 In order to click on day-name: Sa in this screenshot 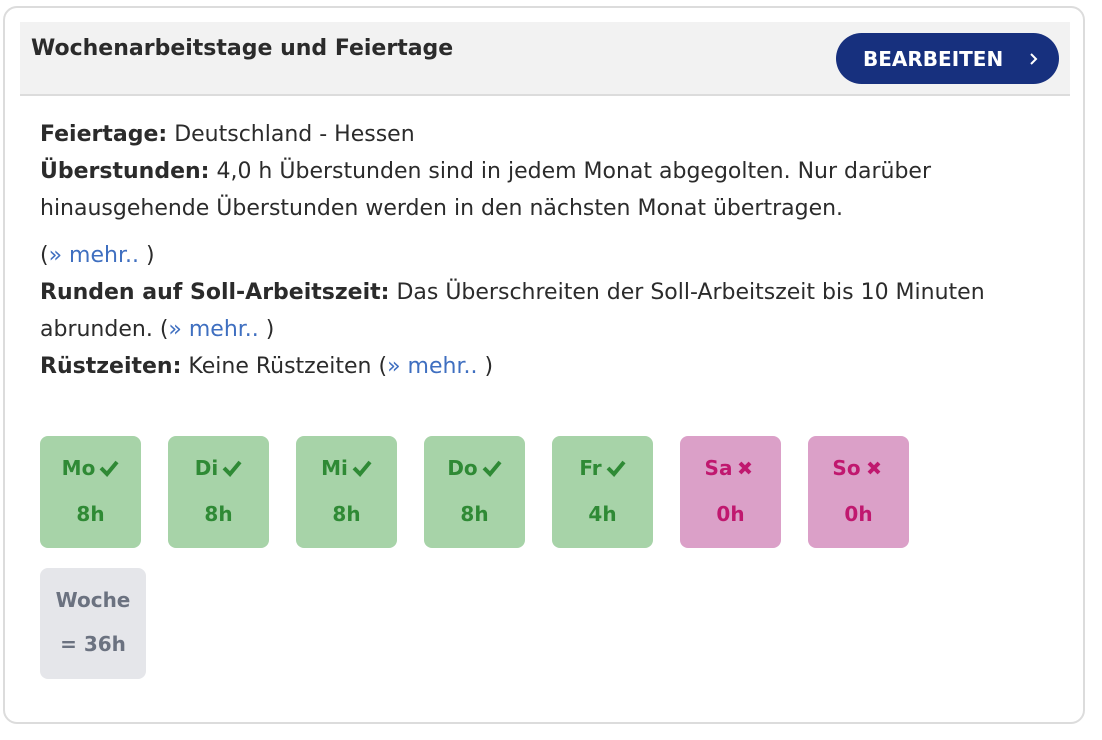, I will do `click(718, 468)`.